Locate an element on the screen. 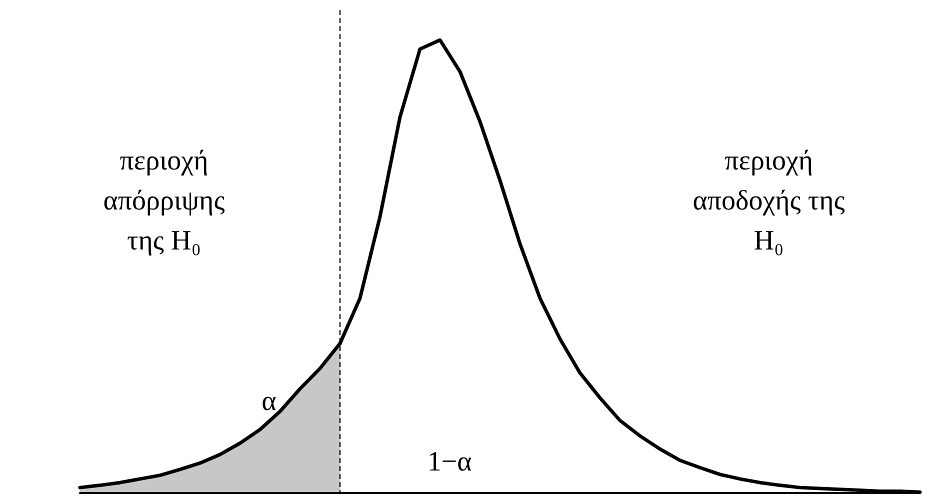  annotation: περιοχή απόρριψης της H₀ is located at coordinates (164, 200).